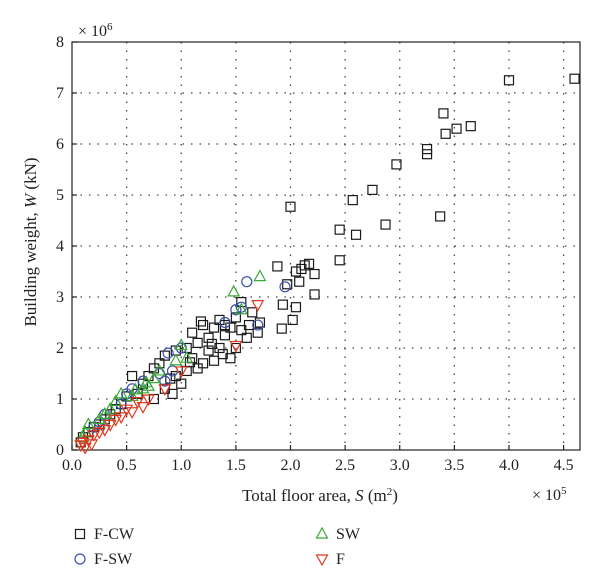 This screenshot has height=586, width=600. I want to click on x-tick-label: 2.0, so click(290, 465).